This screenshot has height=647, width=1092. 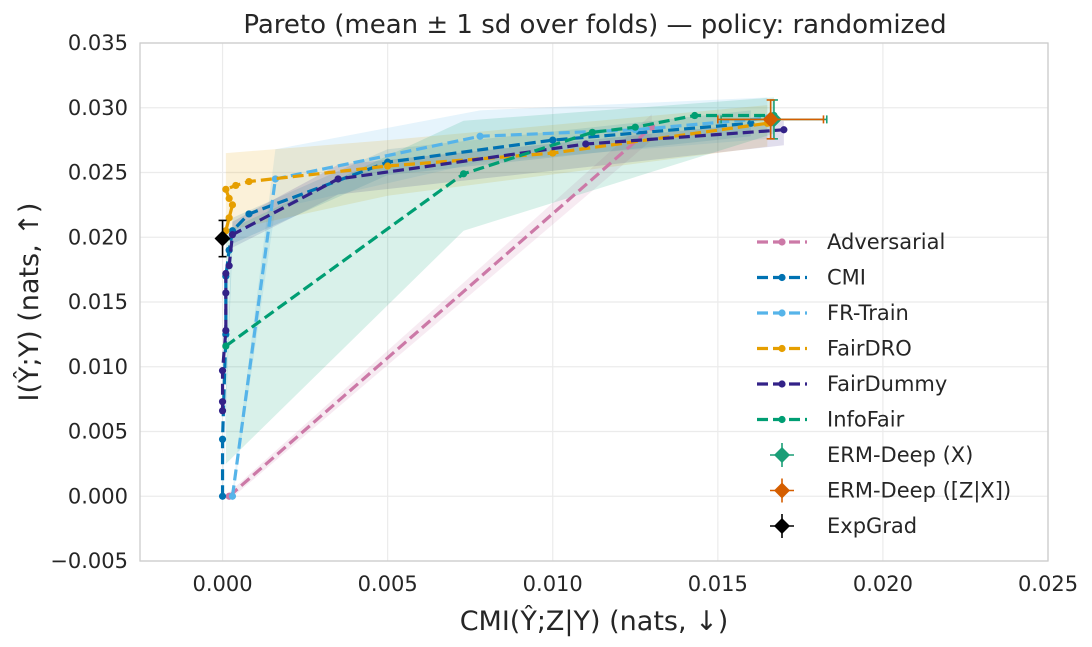 What do you see at coordinates (919, 491) in the screenshot?
I see `legend-label-erm-deep-z-x-: ERM-Deep ([Z|X])` at bounding box center [919, 491].